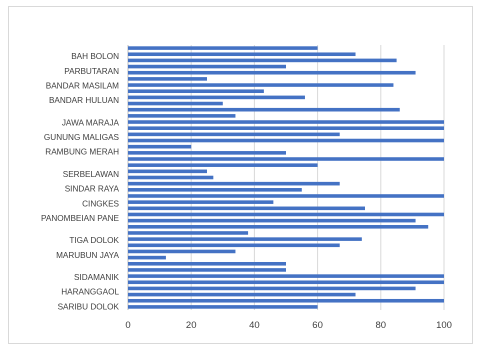 This screenshot has width=481, height=352. Describe the element at coordinates (82, 85) in the screenshot. I see `category-label: BANDAR MASILAM` at that location.